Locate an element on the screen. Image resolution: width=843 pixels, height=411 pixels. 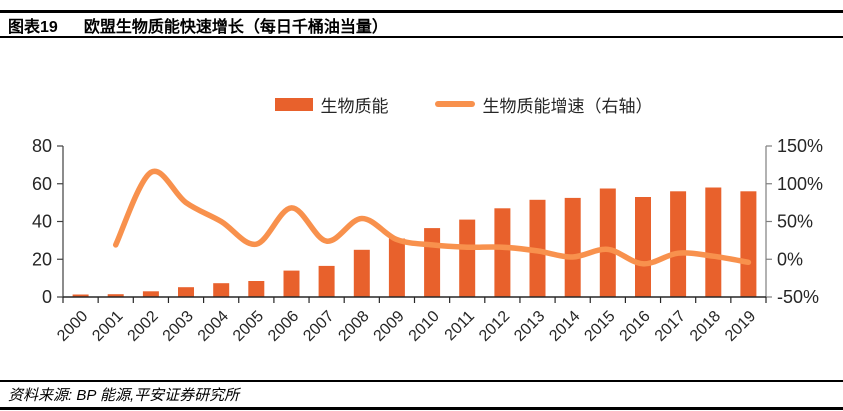
title-separator-rule is located at coordinates (421, 37).